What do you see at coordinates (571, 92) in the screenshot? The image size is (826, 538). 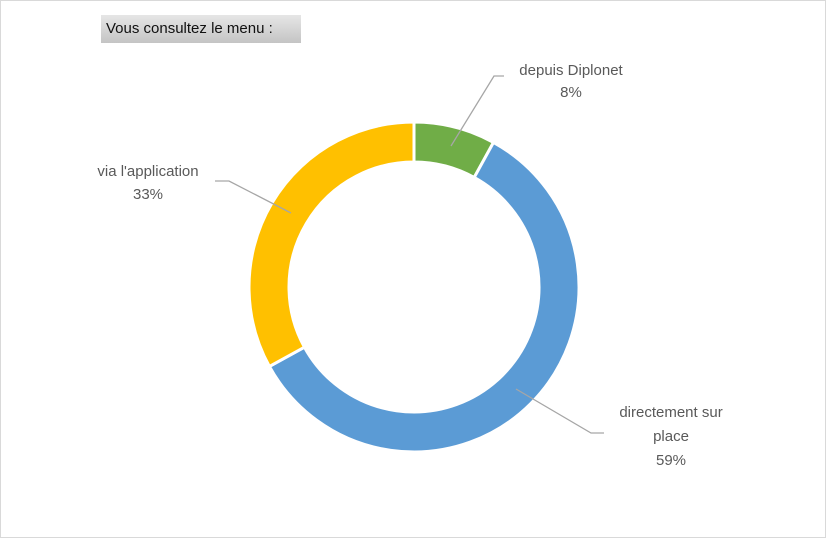 I see `value-diplonet: 8%` at bounding box center [571, 92].